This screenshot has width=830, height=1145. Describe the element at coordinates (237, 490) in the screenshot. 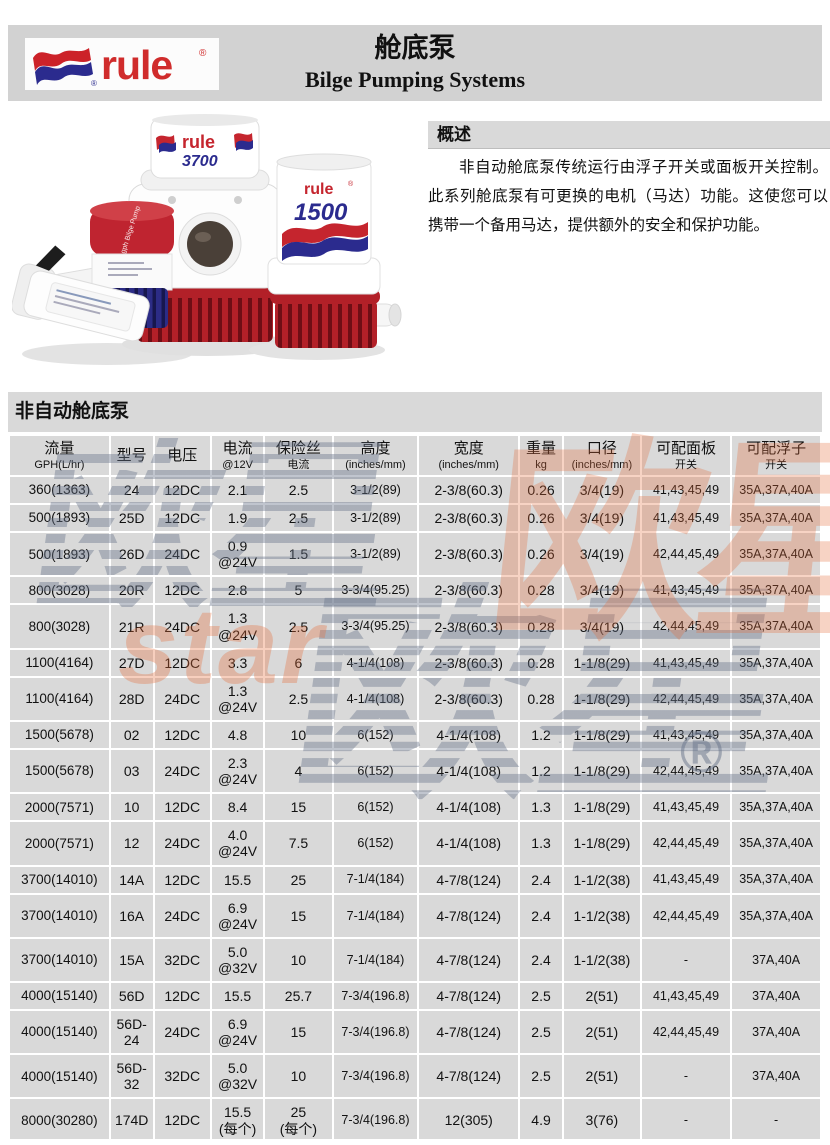

I see `table-cell: 2.1` at that location.